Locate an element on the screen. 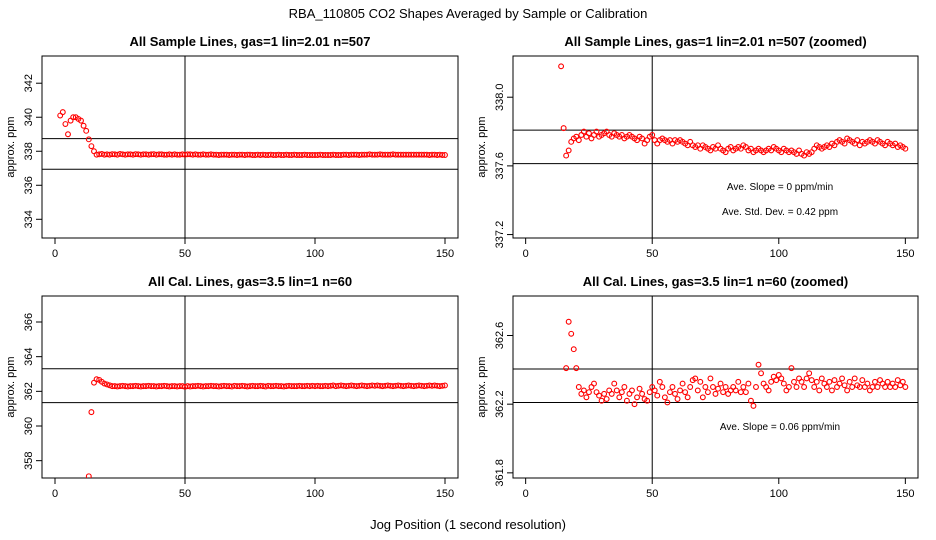  panel-2-ytick-label-1: 337.6 is located at coordinates (500, 166).